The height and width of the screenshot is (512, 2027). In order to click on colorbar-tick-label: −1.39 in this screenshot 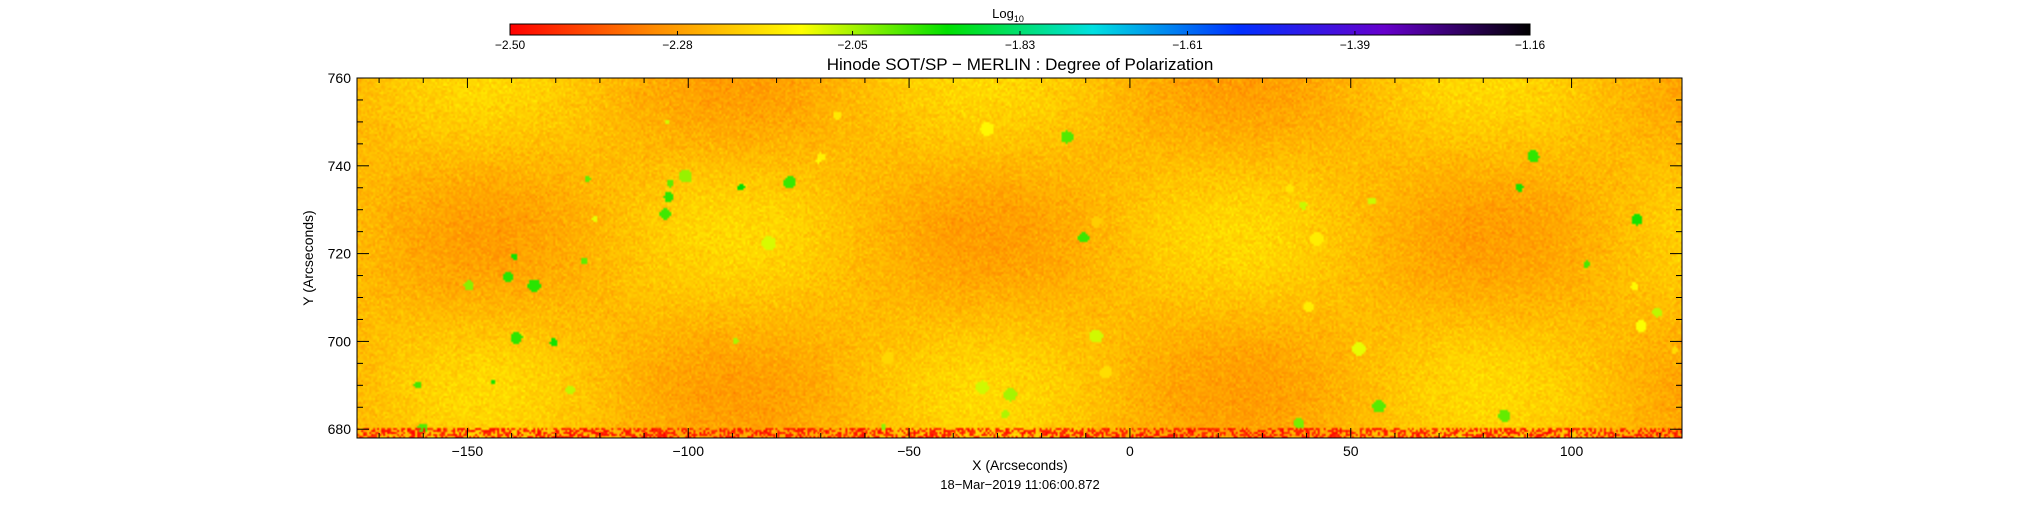, I will do `click(1355, 45)`.